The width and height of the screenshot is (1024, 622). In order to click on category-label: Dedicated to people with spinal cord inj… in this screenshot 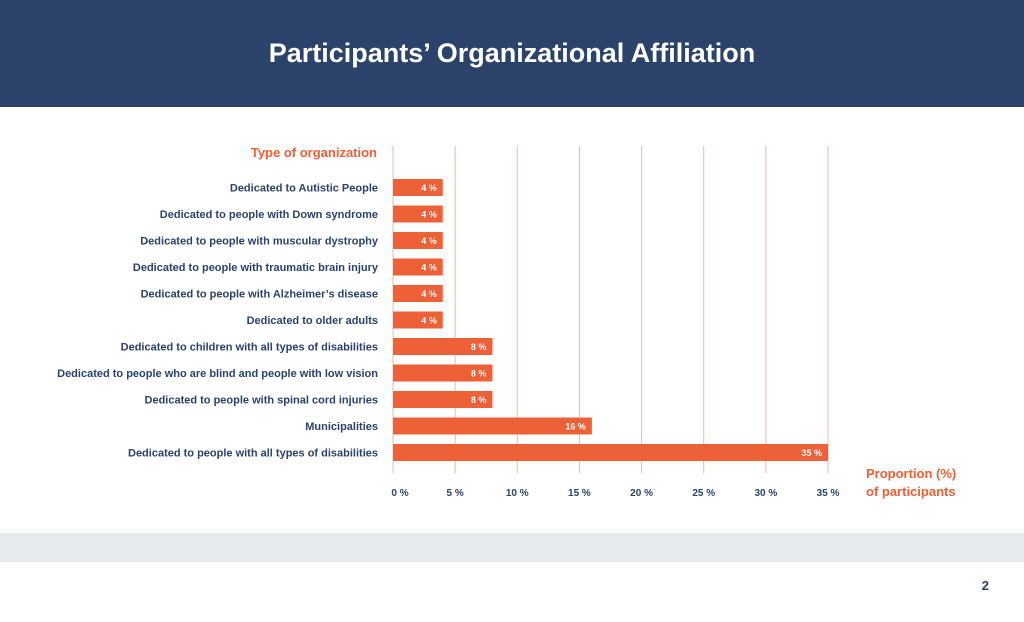, I will do `click(261, 401)`.